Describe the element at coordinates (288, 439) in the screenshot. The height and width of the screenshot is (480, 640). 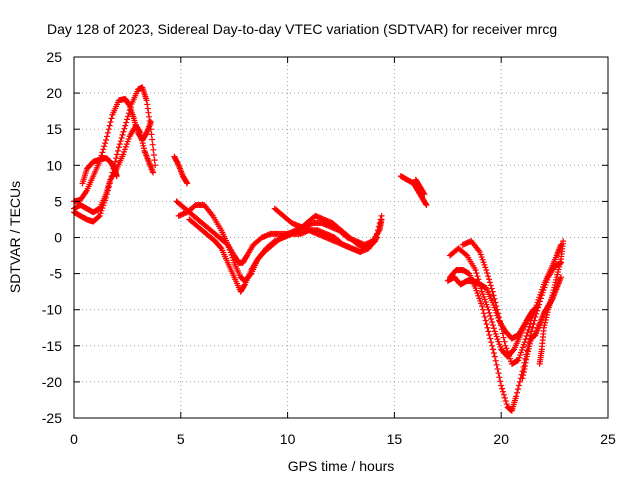
I see `x-tick-label: 10` at that location.